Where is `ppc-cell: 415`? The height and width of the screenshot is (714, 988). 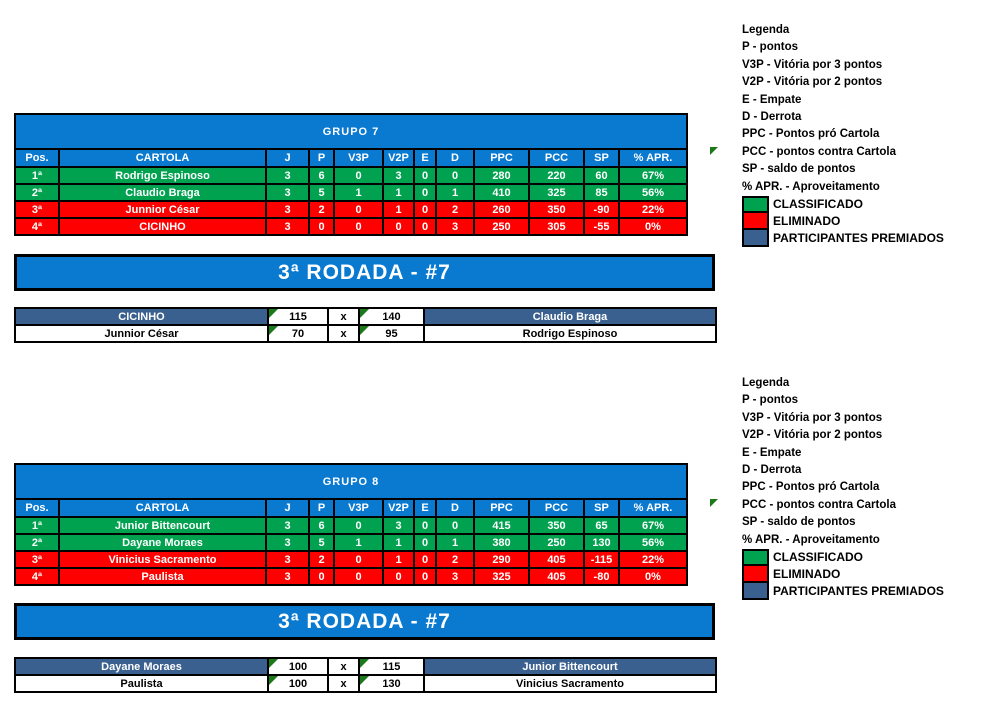 ppc-cell: 415 is located at coordinates (501, 525).